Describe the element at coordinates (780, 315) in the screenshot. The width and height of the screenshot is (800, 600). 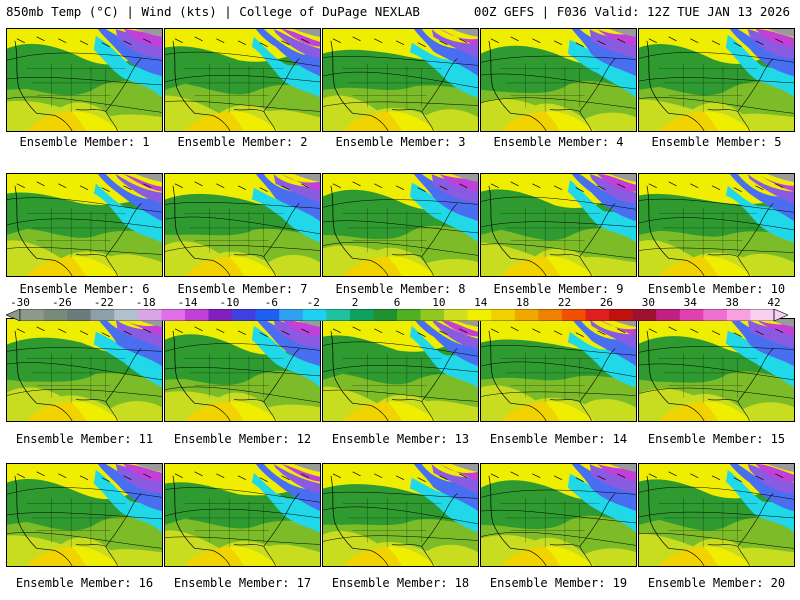
I see `colorbar-right-arrow` at that location.